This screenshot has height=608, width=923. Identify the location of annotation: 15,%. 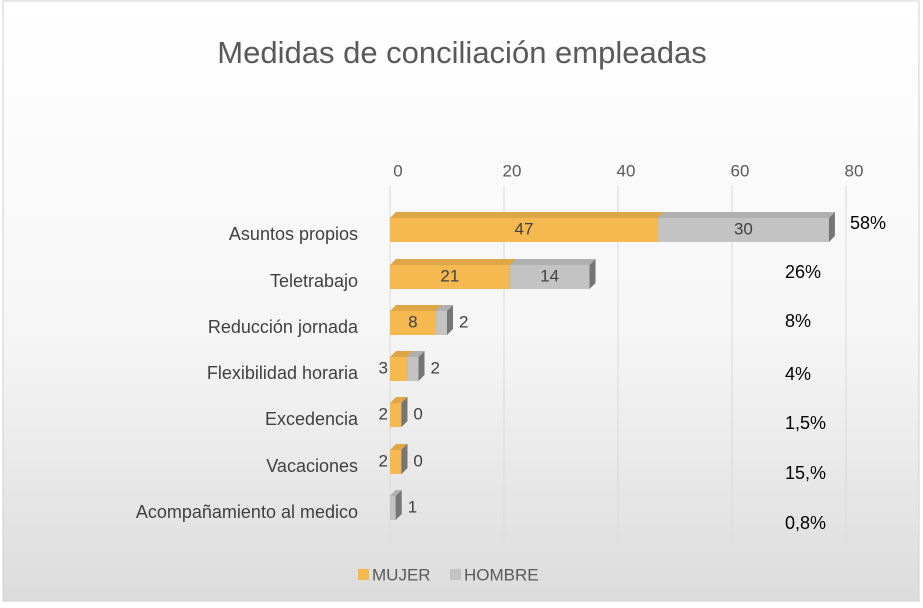
(805, 473).